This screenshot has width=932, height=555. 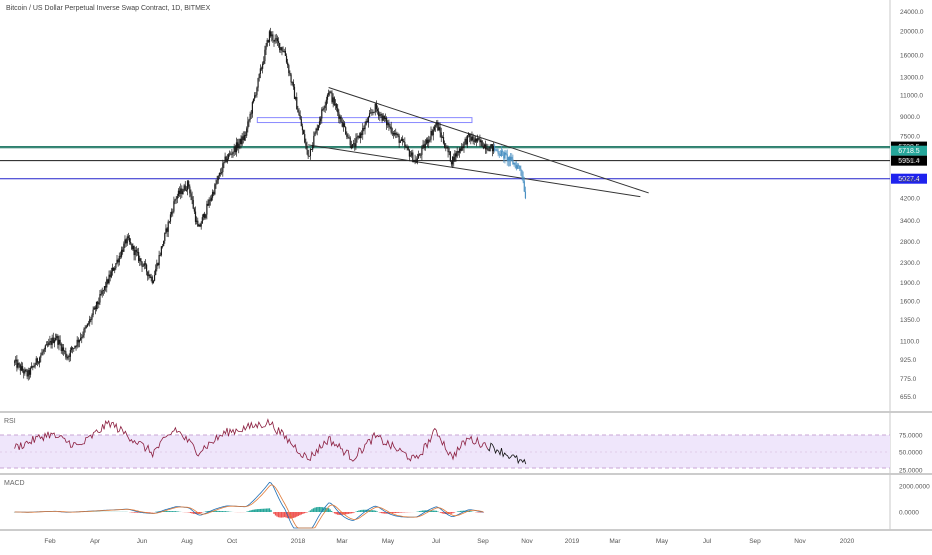 What do you see at coordinates (910, 283) in the screenshot?
I see `price-axis-tick-label: 1900.0` at bounding box center [910, 283].